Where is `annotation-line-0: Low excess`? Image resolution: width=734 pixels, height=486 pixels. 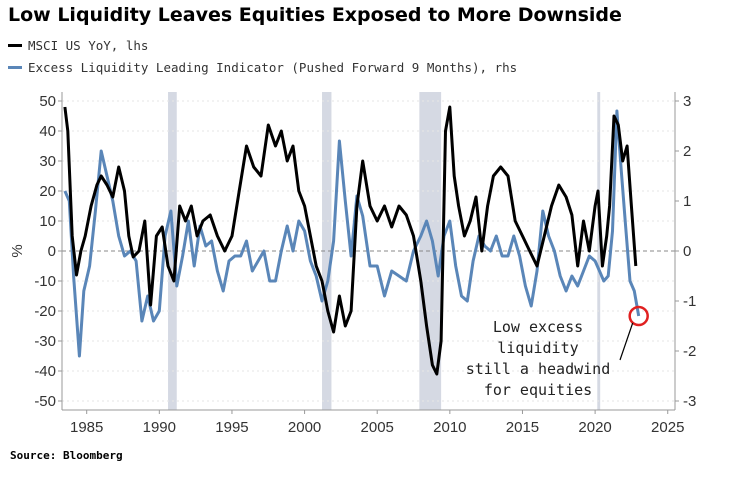 annotation-line-0: Low excess is located at coordinates (538, 327).